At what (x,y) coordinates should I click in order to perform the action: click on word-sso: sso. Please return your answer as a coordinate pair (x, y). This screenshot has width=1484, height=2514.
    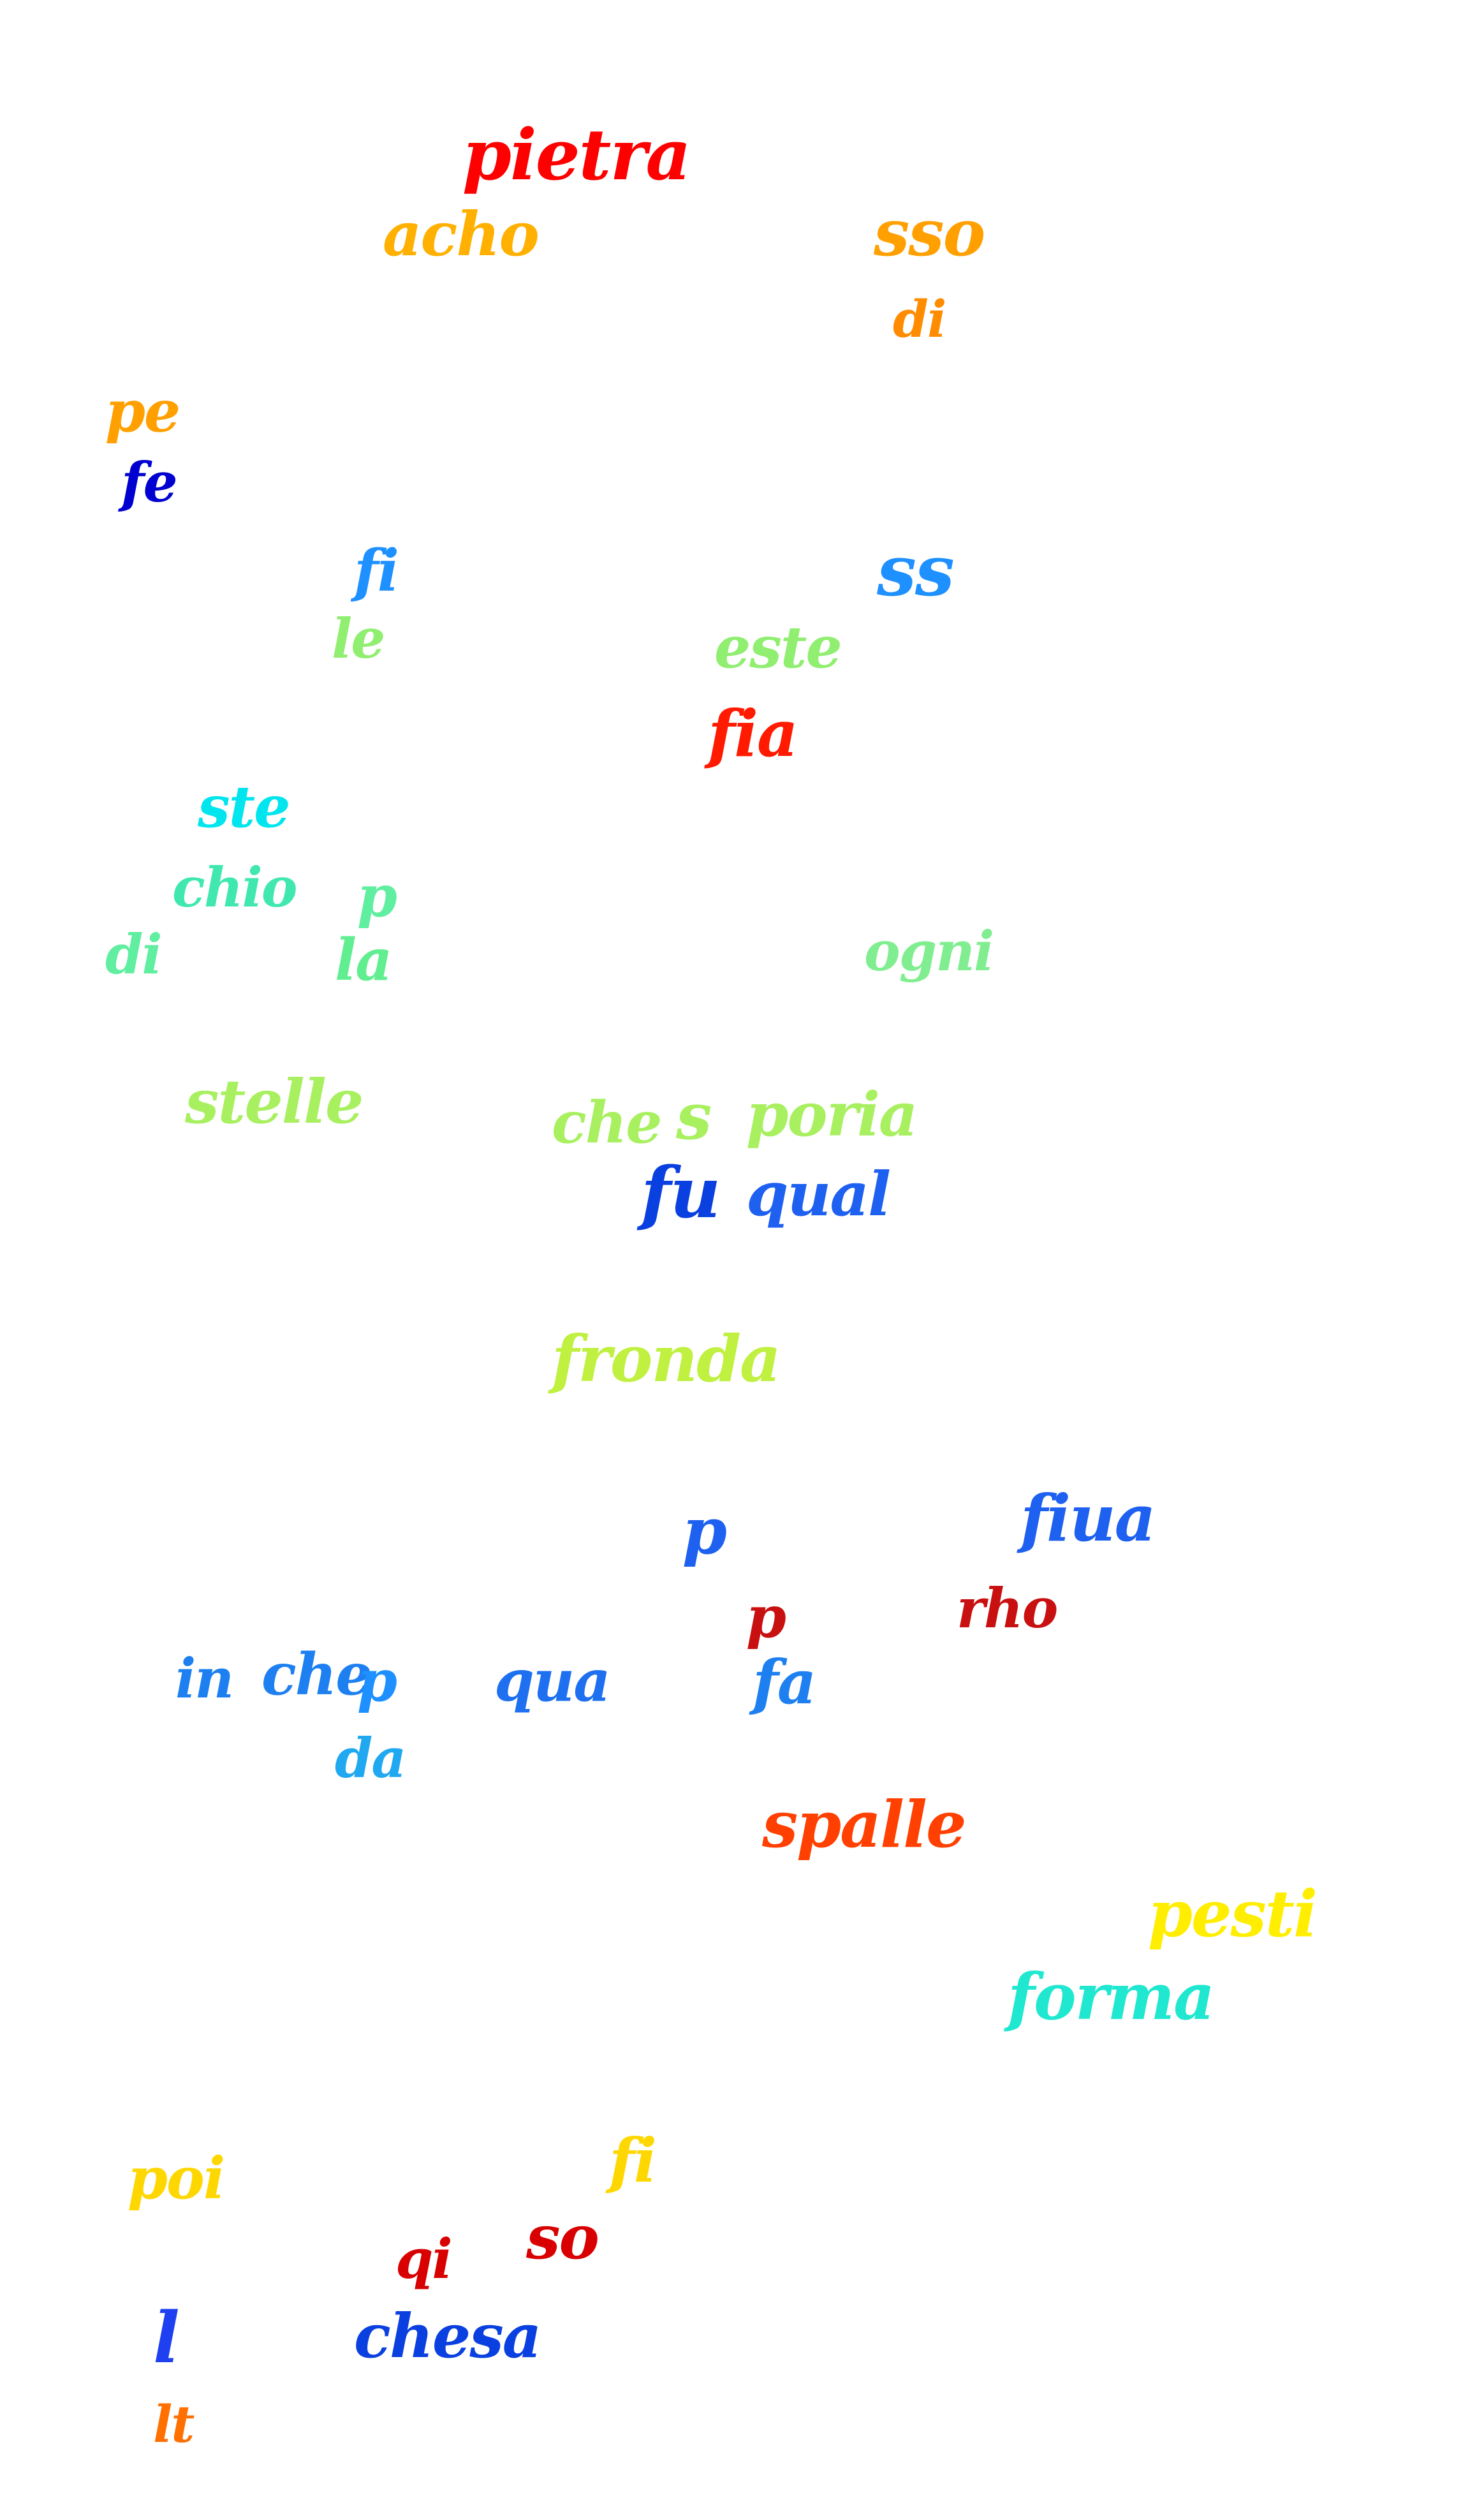
    Looking at the image, I should click on (930, 232).